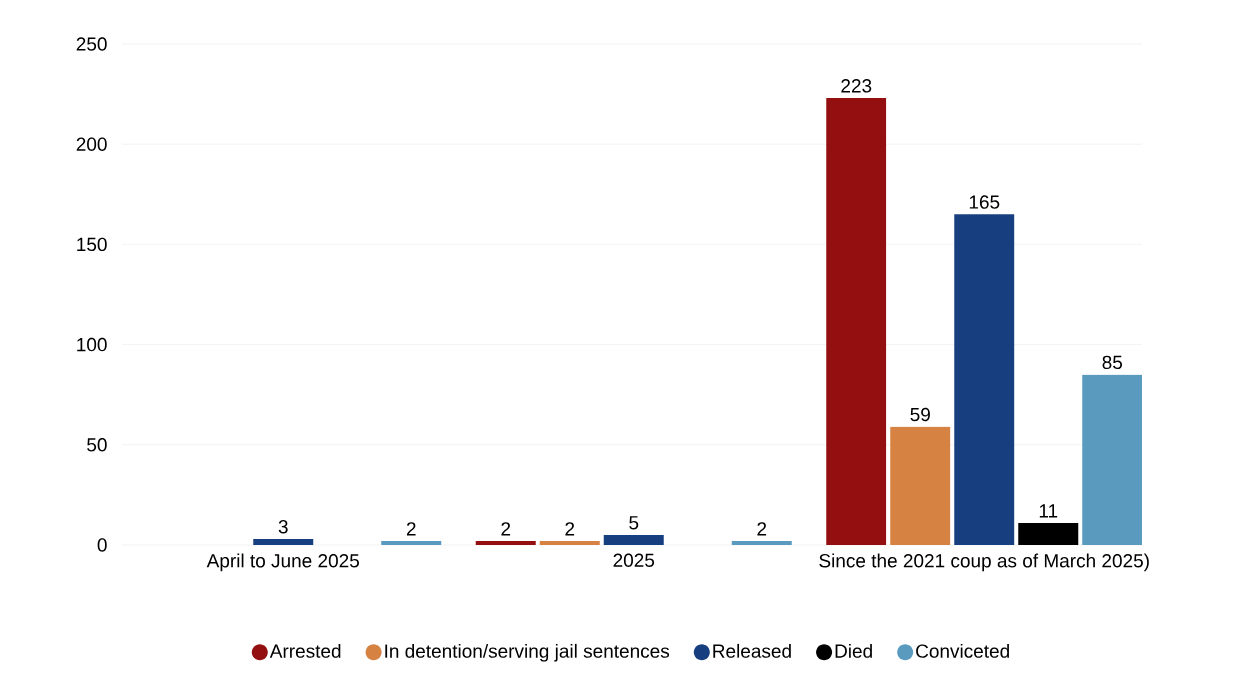  Describe the element at coordinates (97, 445) in the screenshot. I see `y-tick-label: 50` at that location.